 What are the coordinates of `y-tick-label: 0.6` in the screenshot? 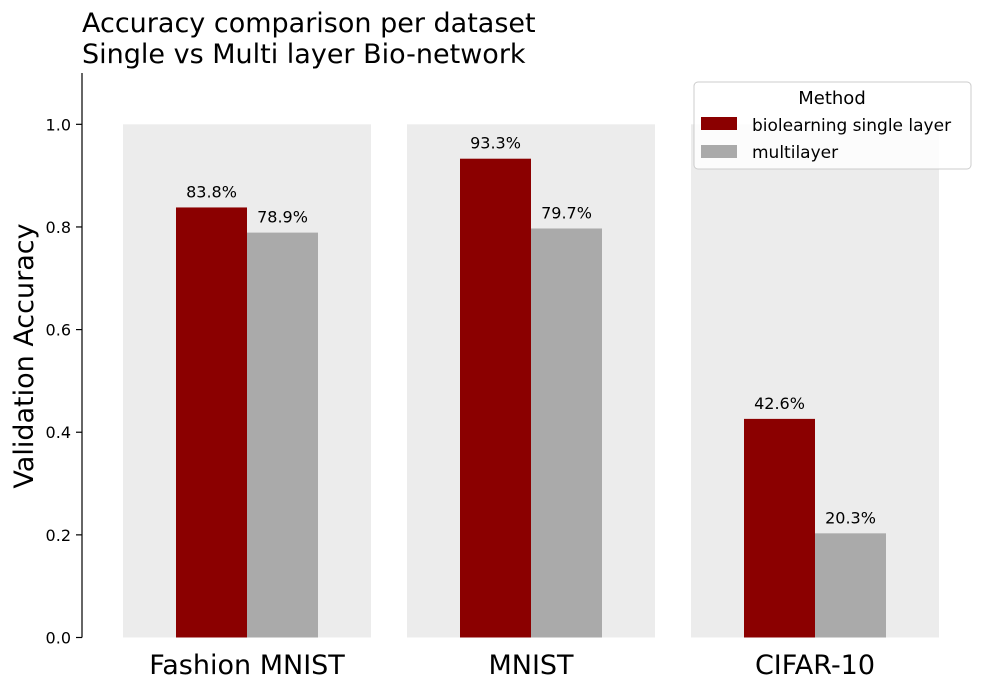 It's located at (58, 330).